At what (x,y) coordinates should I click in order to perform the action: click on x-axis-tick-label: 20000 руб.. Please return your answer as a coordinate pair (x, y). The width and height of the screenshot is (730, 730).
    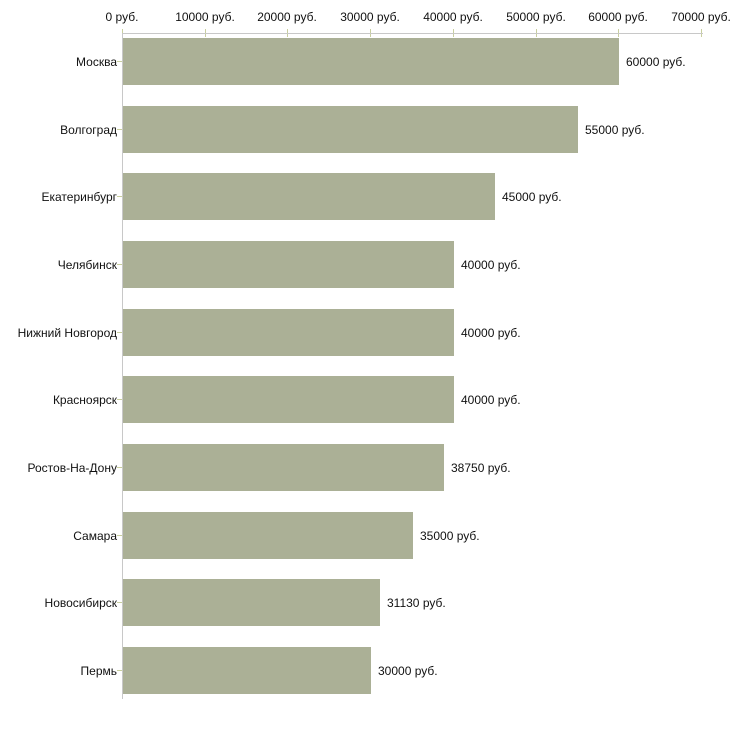
    Looking at the image, I should click on (287, 17).